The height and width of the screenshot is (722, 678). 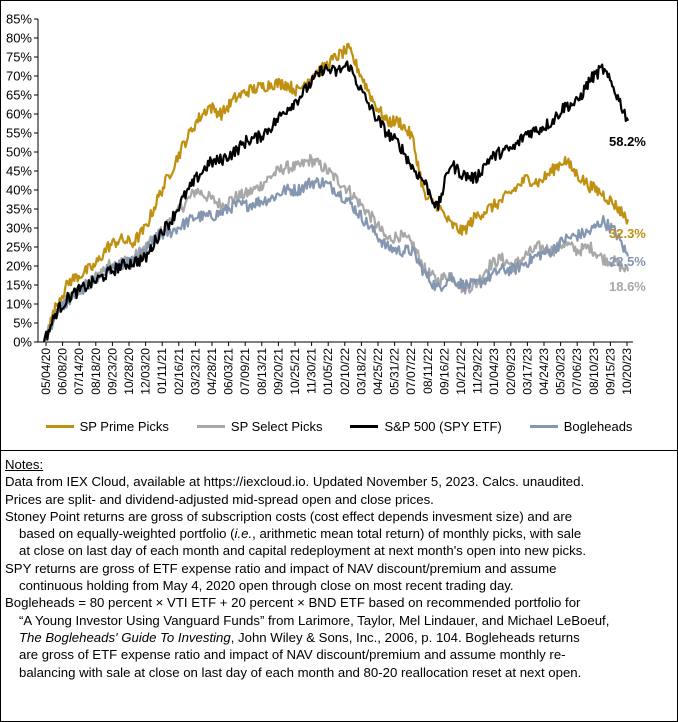 What do you see at coordinates (24, 464) in the screenshot?
I see `notes-heading: Notes:` at bounding box center [24, 464].